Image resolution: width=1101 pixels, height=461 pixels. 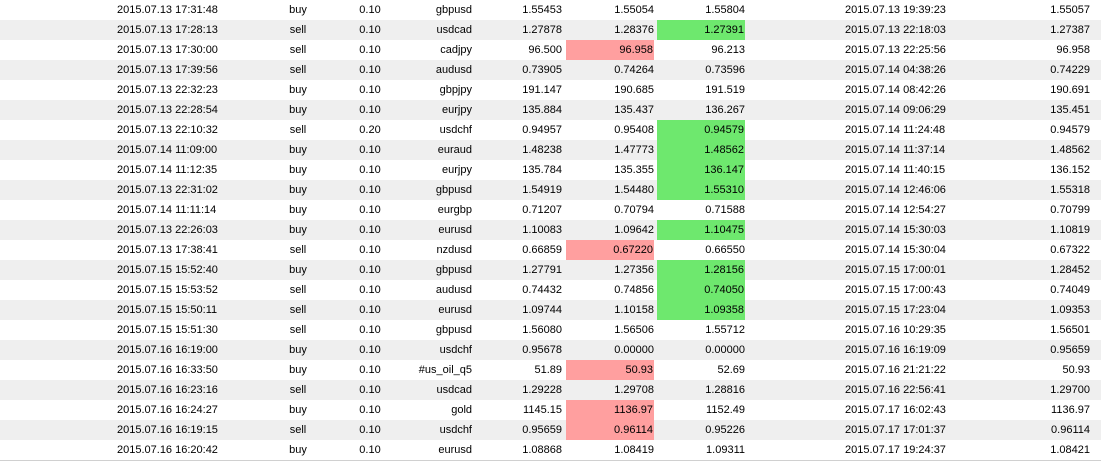 I want to click on close-time-cell: 2015.07.14 11:40:15, so click(x=895, y=170).